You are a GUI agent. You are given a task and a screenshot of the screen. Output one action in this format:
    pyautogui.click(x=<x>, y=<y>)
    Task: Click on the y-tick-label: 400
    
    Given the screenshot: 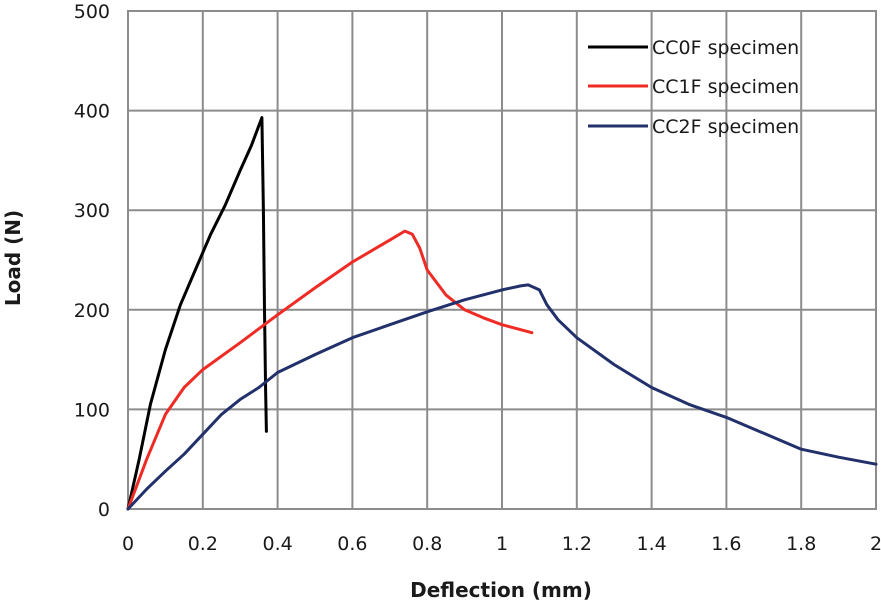 What is the action you would take?
    pyautogui.click(x=92, y=112)
    